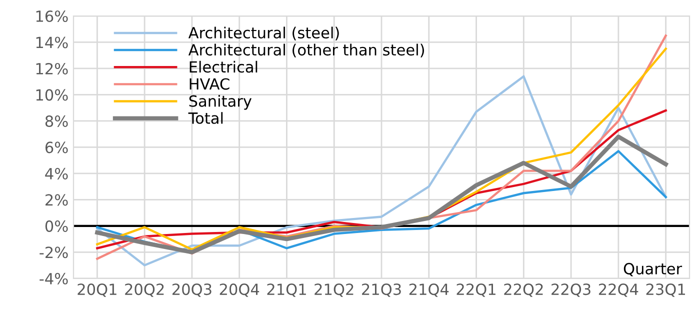 Image resolution: width=700 pixels, height=320 pixels. What do you see at coordinates (618, 290) in the screenshot?
I see `x-tick-label: 22Q4` at bounding box center [618, 290].